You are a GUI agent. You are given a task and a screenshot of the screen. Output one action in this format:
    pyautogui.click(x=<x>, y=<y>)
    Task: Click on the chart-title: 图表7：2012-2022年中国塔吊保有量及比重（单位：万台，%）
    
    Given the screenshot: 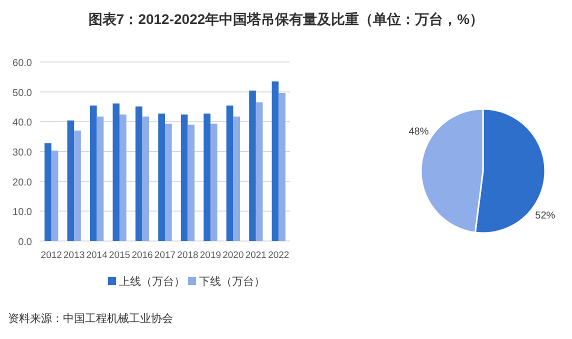 What is the action you would take?
    pyautogui.click(x=286, y=19)
    